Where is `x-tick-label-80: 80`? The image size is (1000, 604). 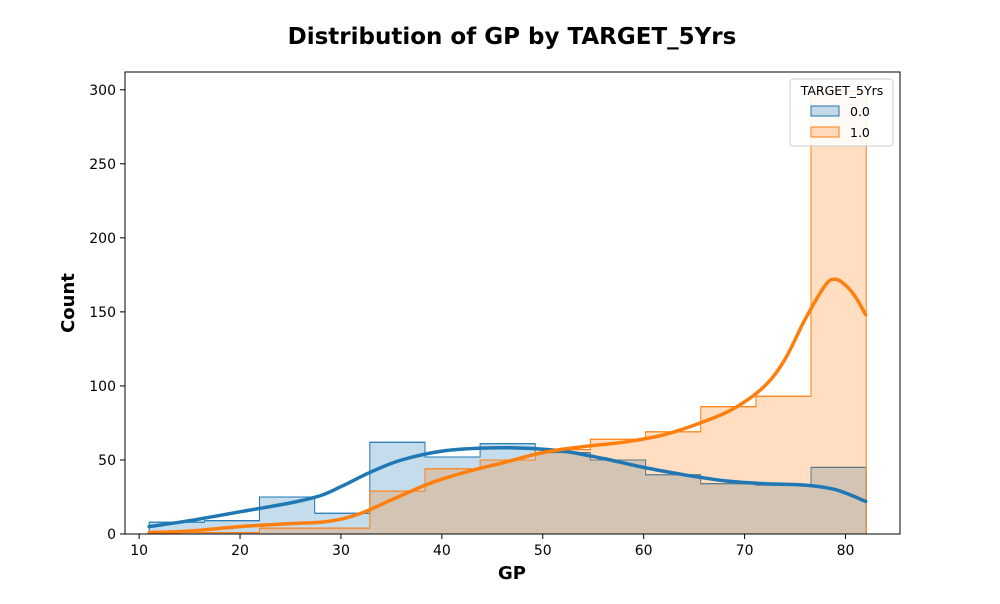 x-tick-label-80: 80 is located at coordinates (846, 551).